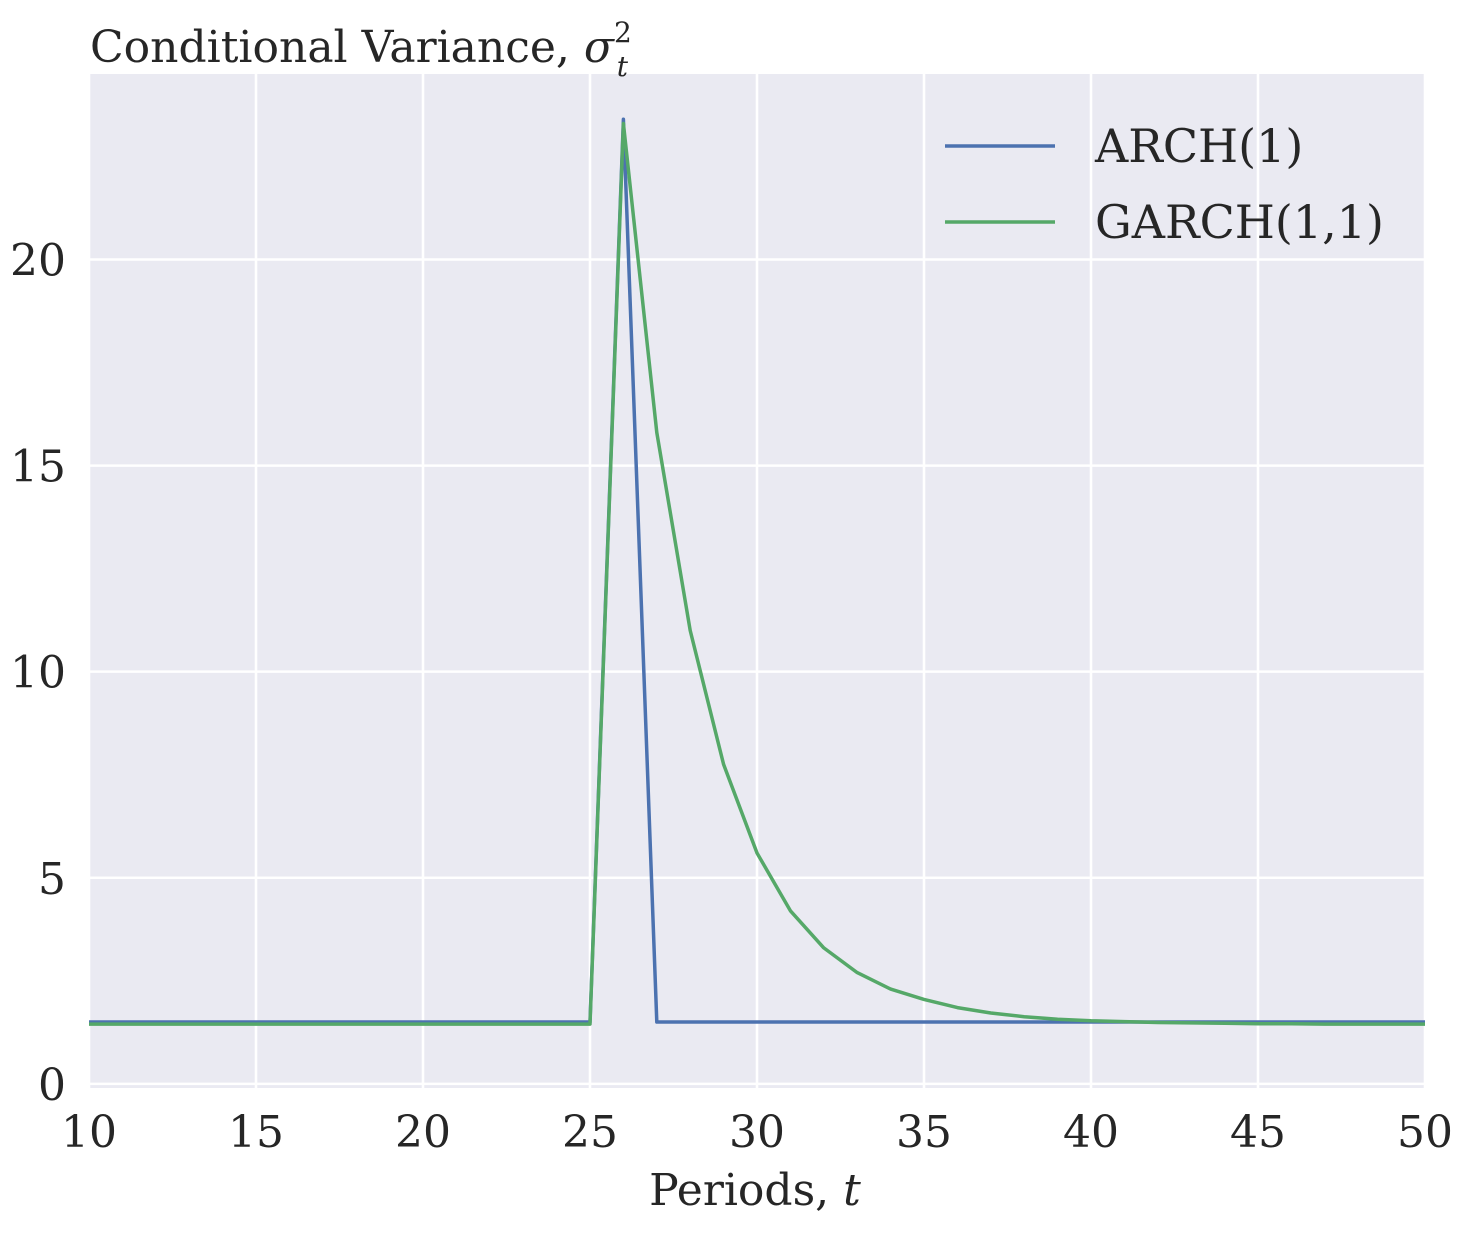  I want to click on y-tick-label: 20, so click(38, 260).